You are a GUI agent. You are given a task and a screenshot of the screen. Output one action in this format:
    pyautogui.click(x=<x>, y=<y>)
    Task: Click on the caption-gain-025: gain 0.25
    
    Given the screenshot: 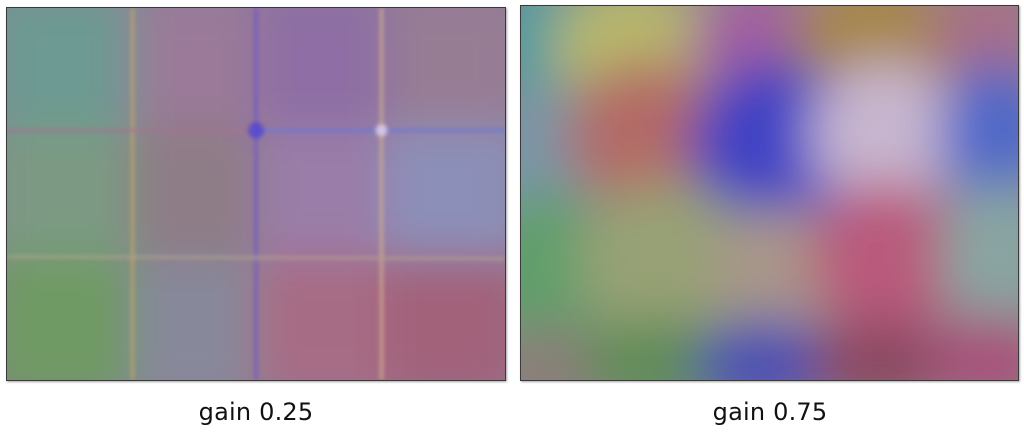 What is the action you would take?
    pyautogui.click(x=256, y=412)
    